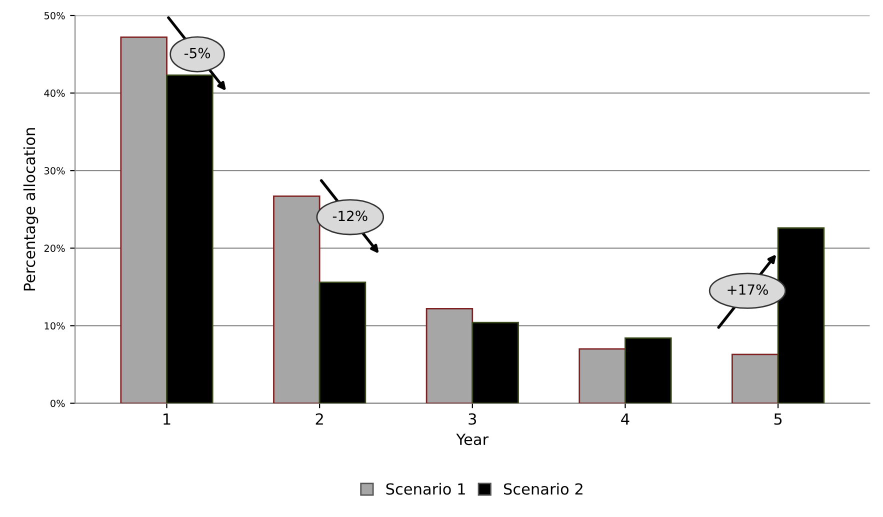  Describe the element at coordinates (778, 419) in the screenshot. I see `x-tick-label: 5` at that location.